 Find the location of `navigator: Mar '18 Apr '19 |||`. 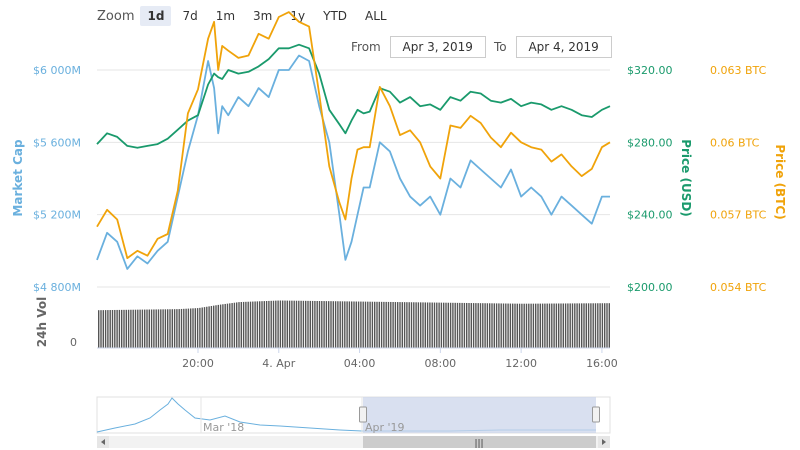

navigator: Mar '18 Apr '19 ||| is located at coordinates (353, 422).